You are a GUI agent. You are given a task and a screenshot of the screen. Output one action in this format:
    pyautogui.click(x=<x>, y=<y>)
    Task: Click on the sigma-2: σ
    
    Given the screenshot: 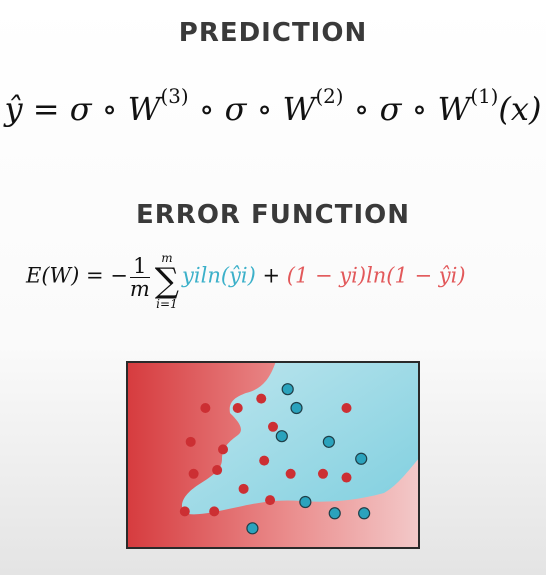 What is the action you would take?
    pyautogui.click(x=235, y=109)
    